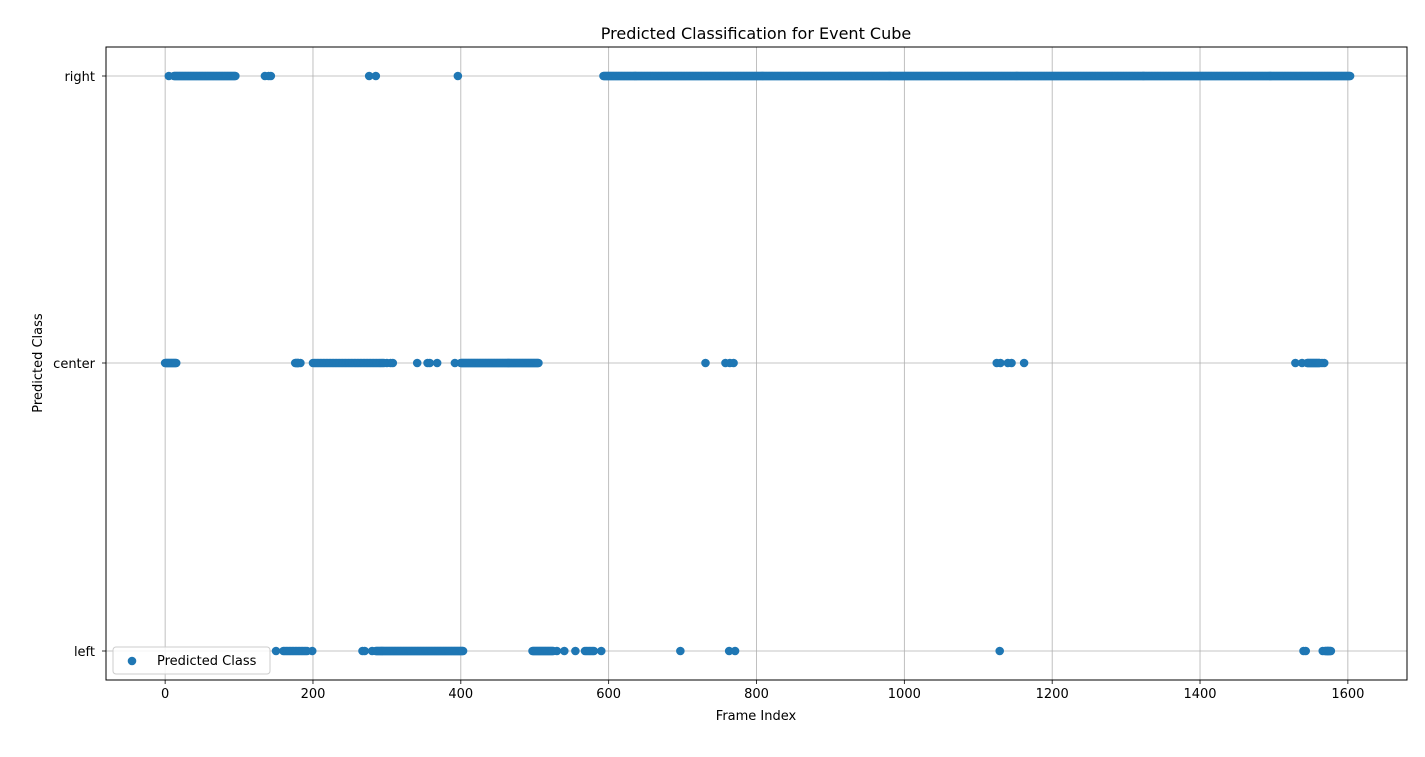 The width and height of the screenshot is (1425, 757). Describe the element at coordinates (38, 363) in the screenshot. I see `y-axis-label: Predicted Class` at that location.